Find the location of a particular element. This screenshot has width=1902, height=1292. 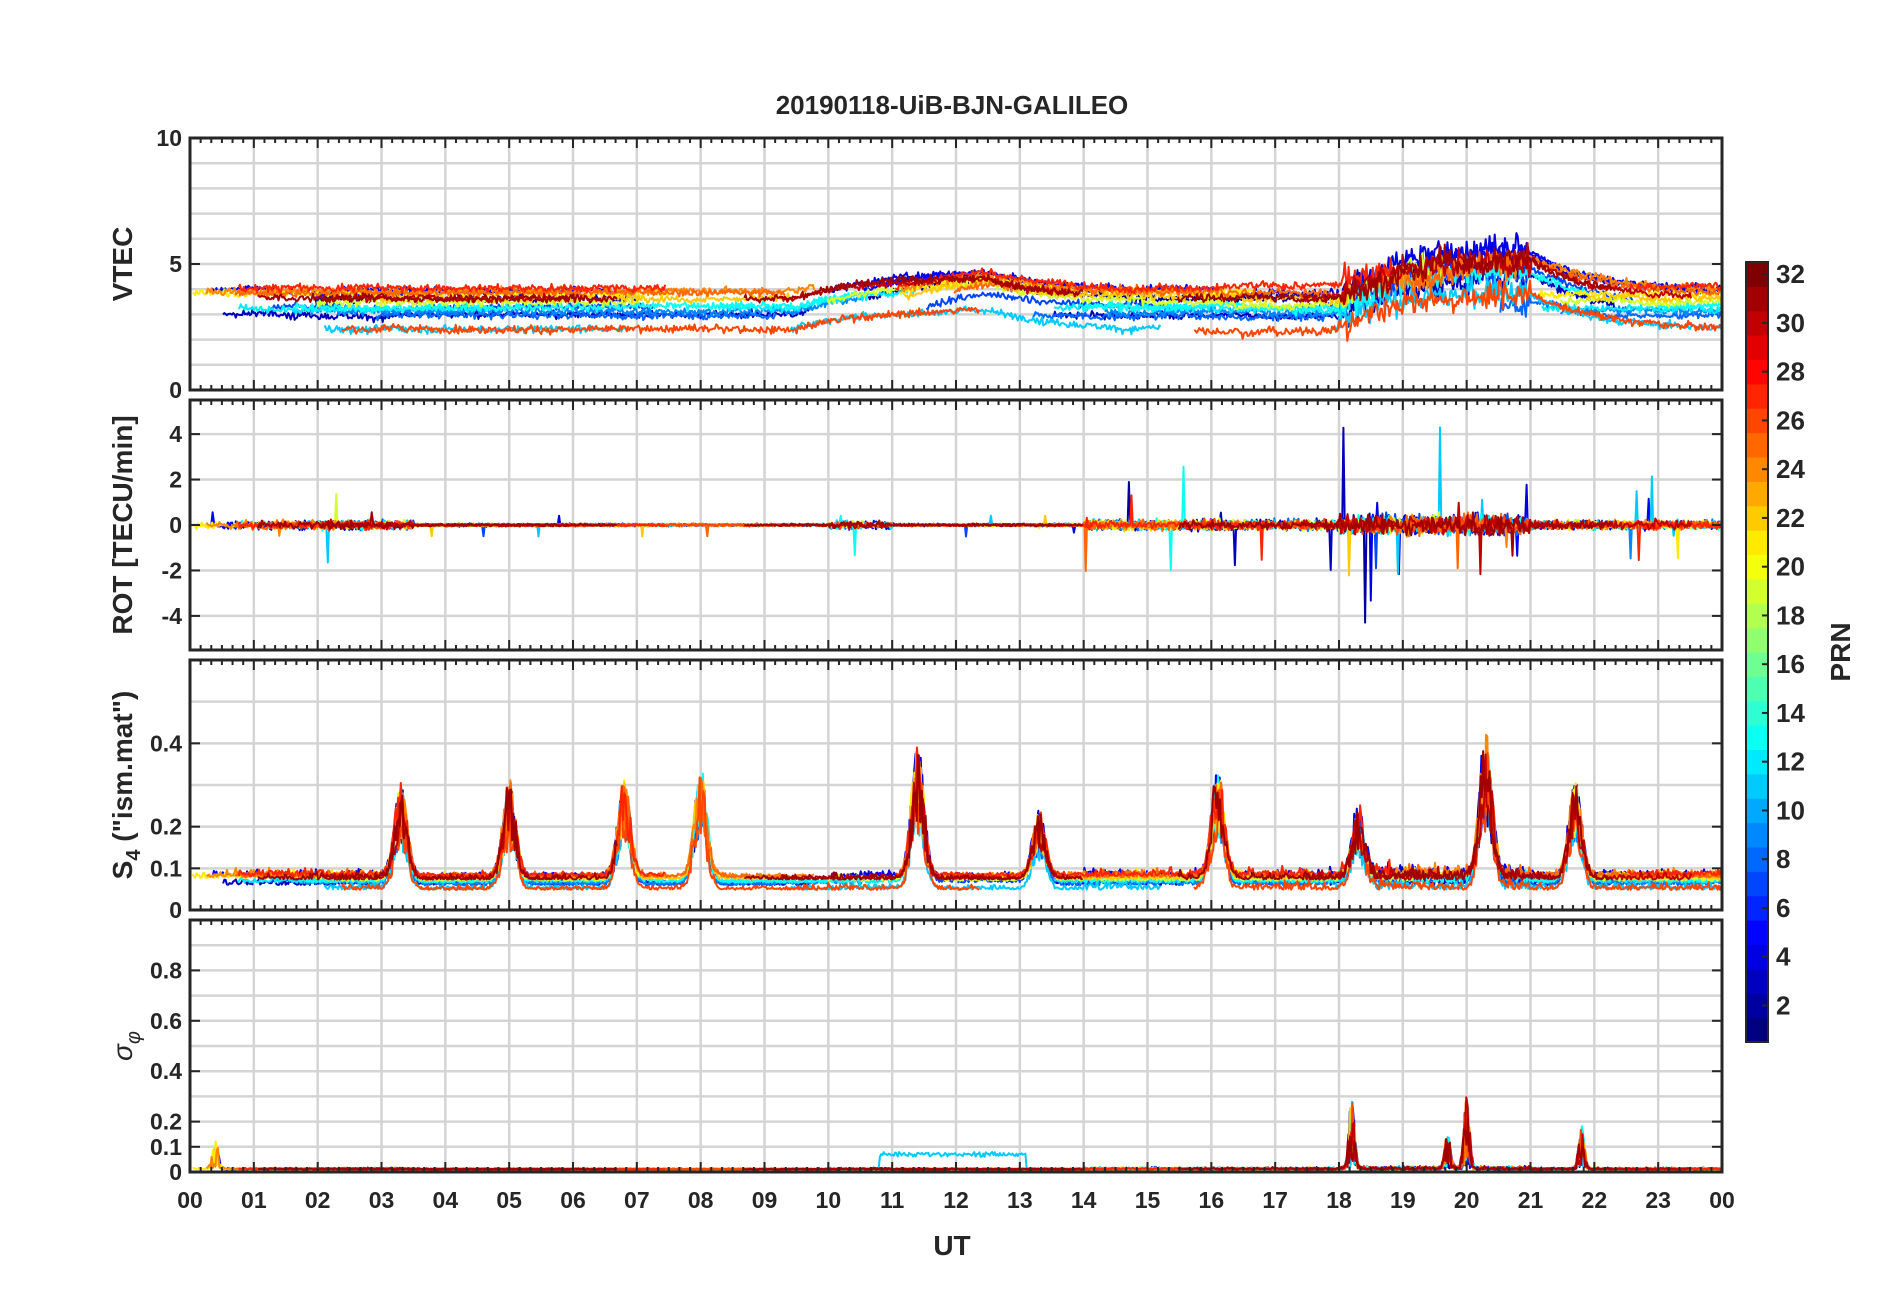

series-group-vtec is located at coordinates (956, 287).